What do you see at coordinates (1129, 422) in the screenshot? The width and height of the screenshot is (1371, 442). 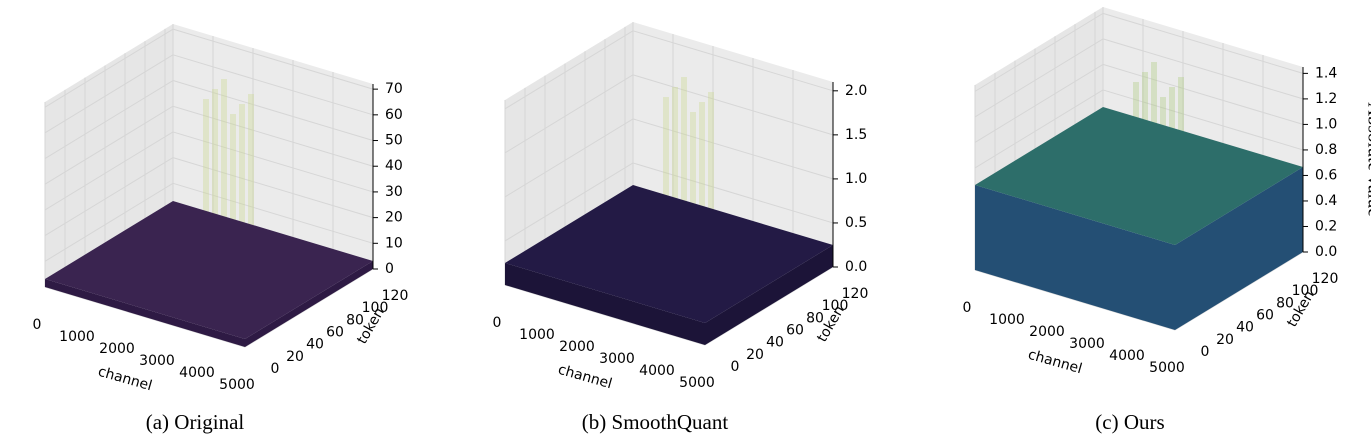 I see `caption: (c) Ours` at bounding box center [1129, 422].